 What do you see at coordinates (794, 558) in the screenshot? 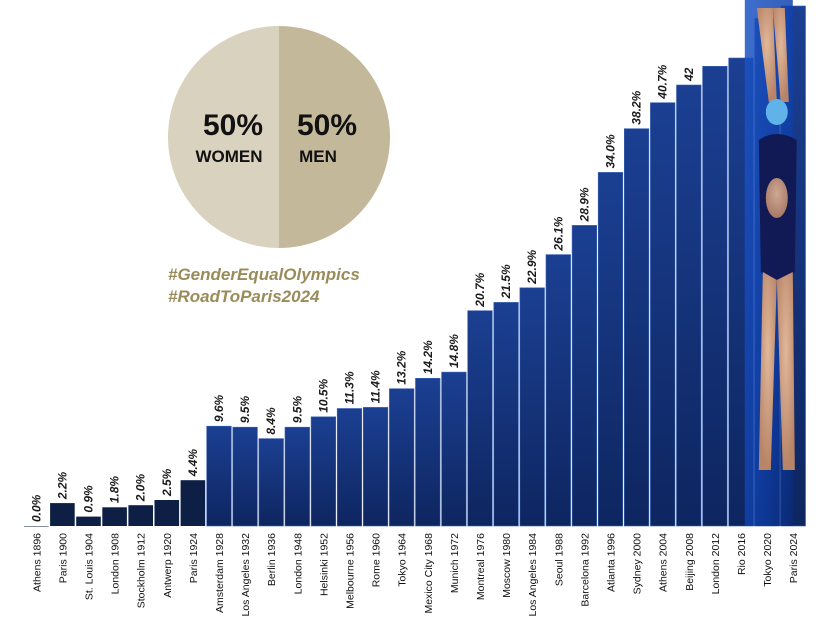
I see `category-label: Paris 2024` at bounding box center [794, 558].